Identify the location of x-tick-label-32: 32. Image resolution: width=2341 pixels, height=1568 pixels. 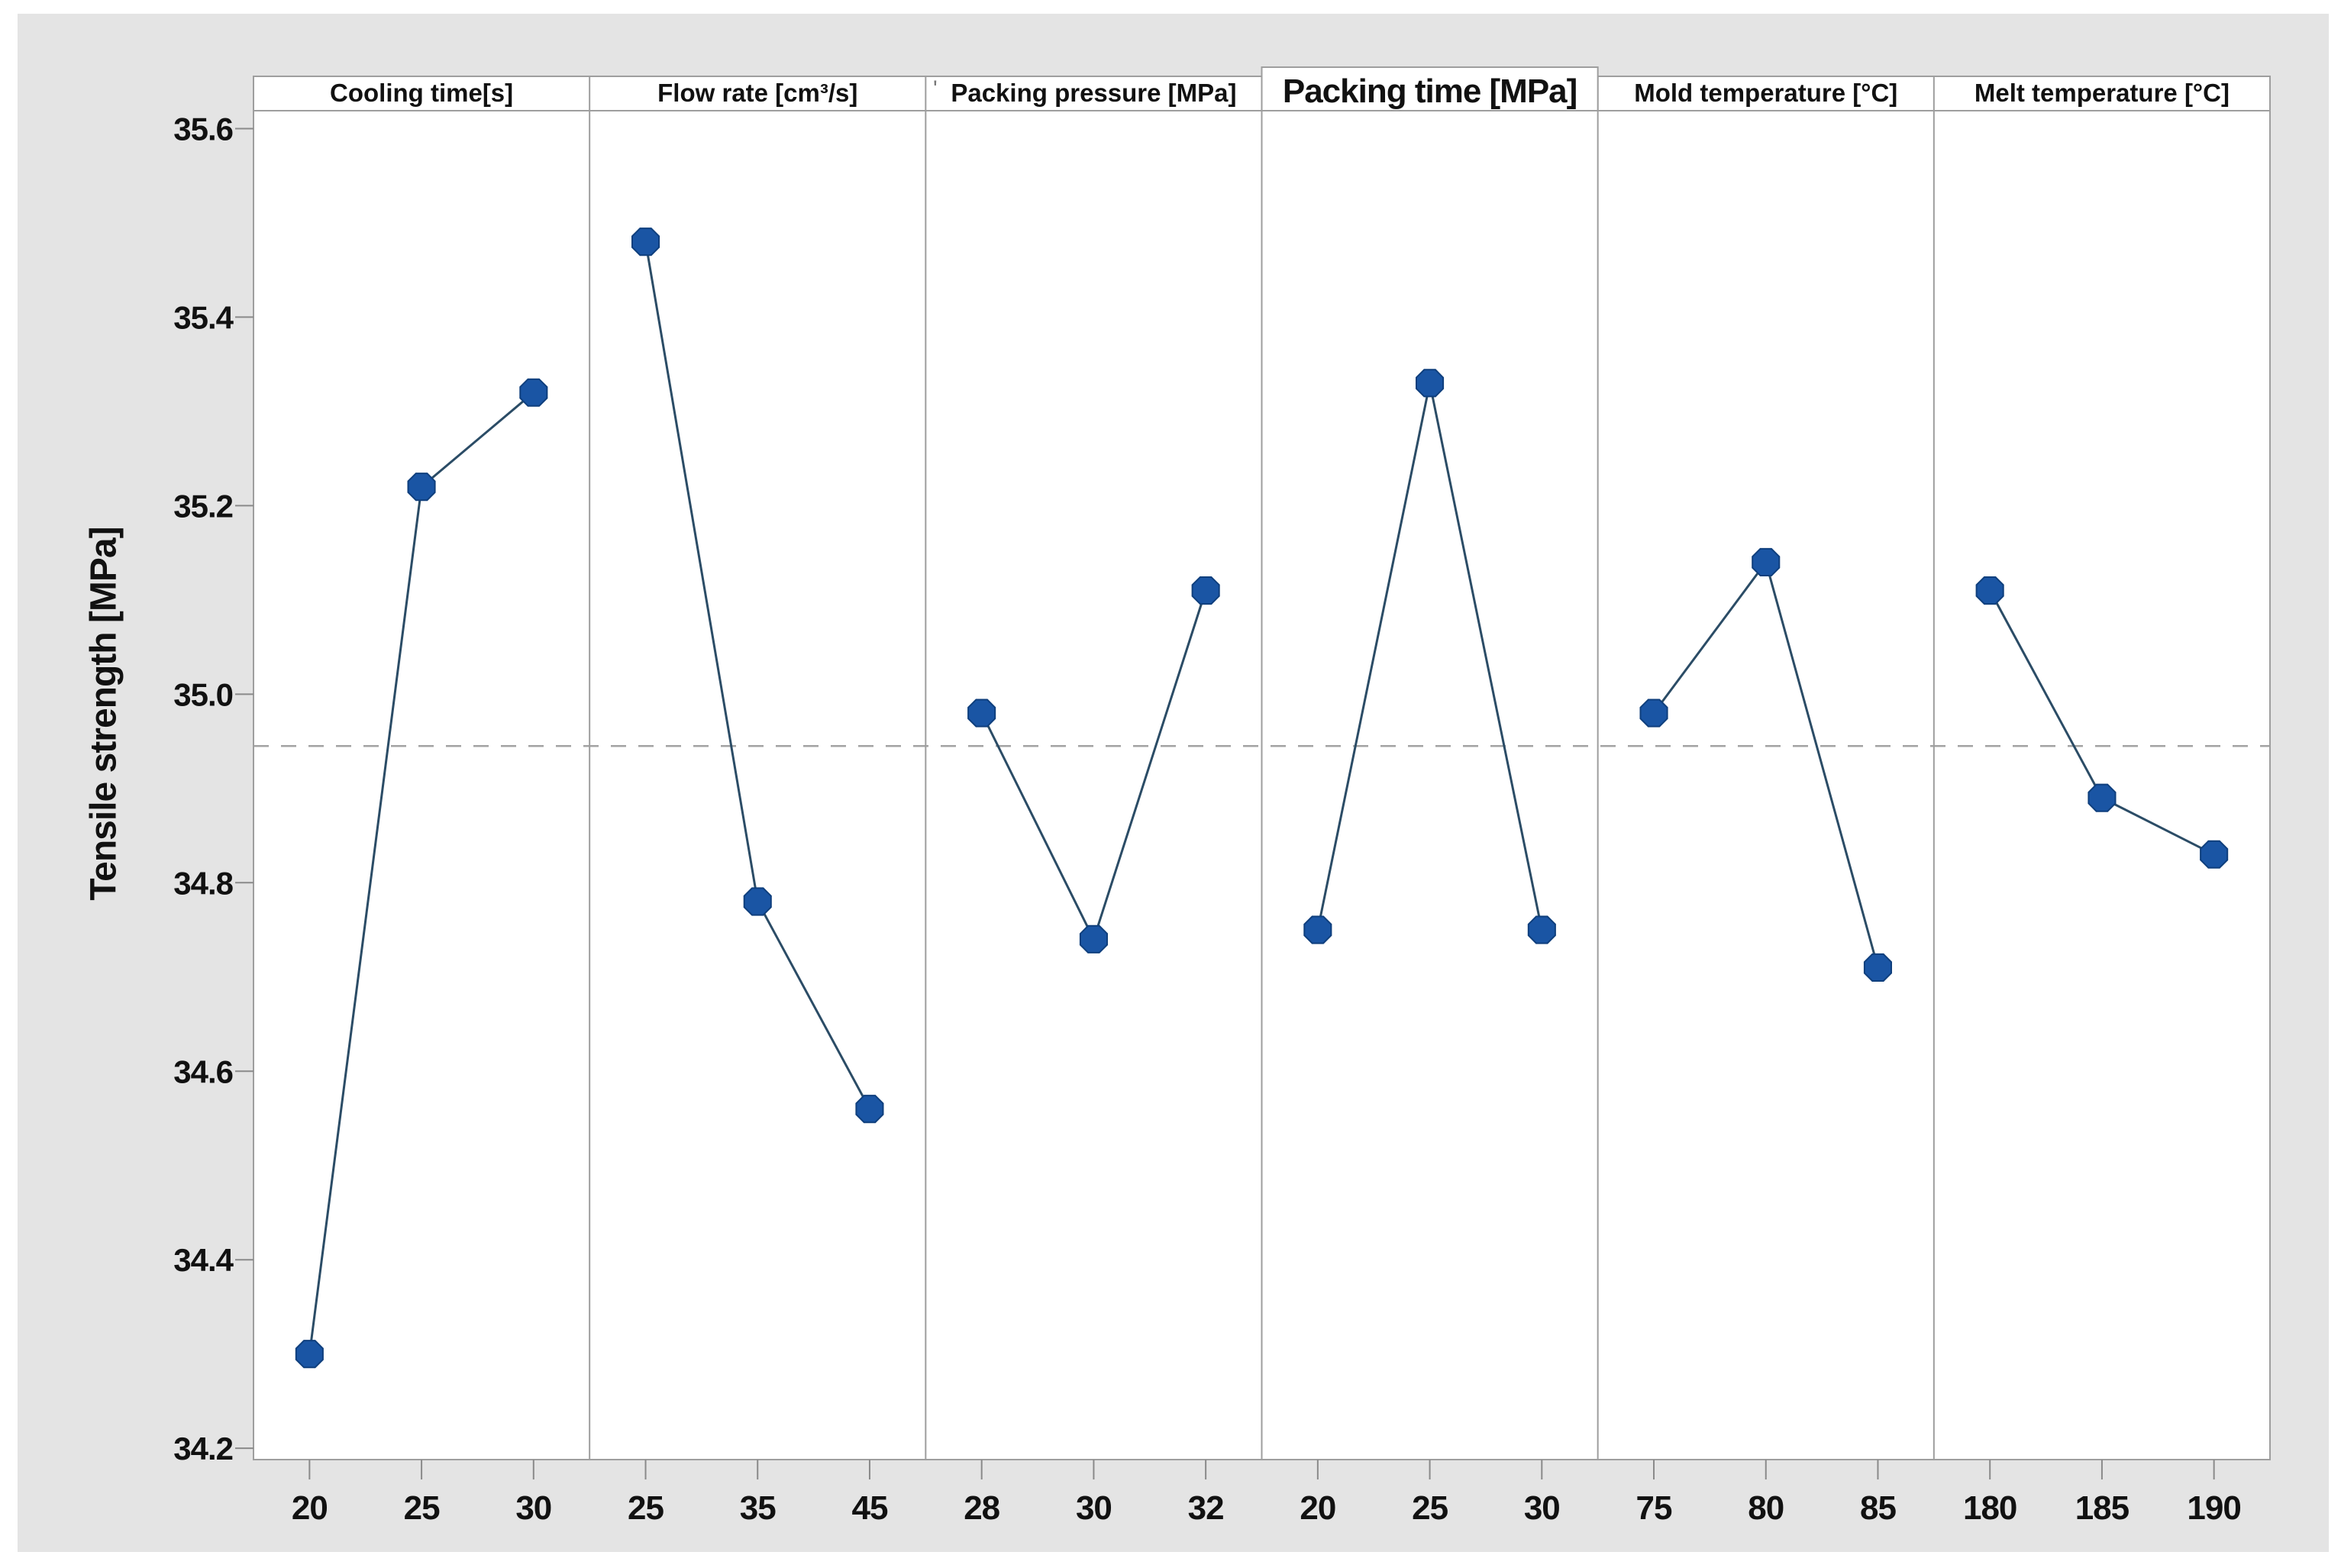
(1206, 1508).